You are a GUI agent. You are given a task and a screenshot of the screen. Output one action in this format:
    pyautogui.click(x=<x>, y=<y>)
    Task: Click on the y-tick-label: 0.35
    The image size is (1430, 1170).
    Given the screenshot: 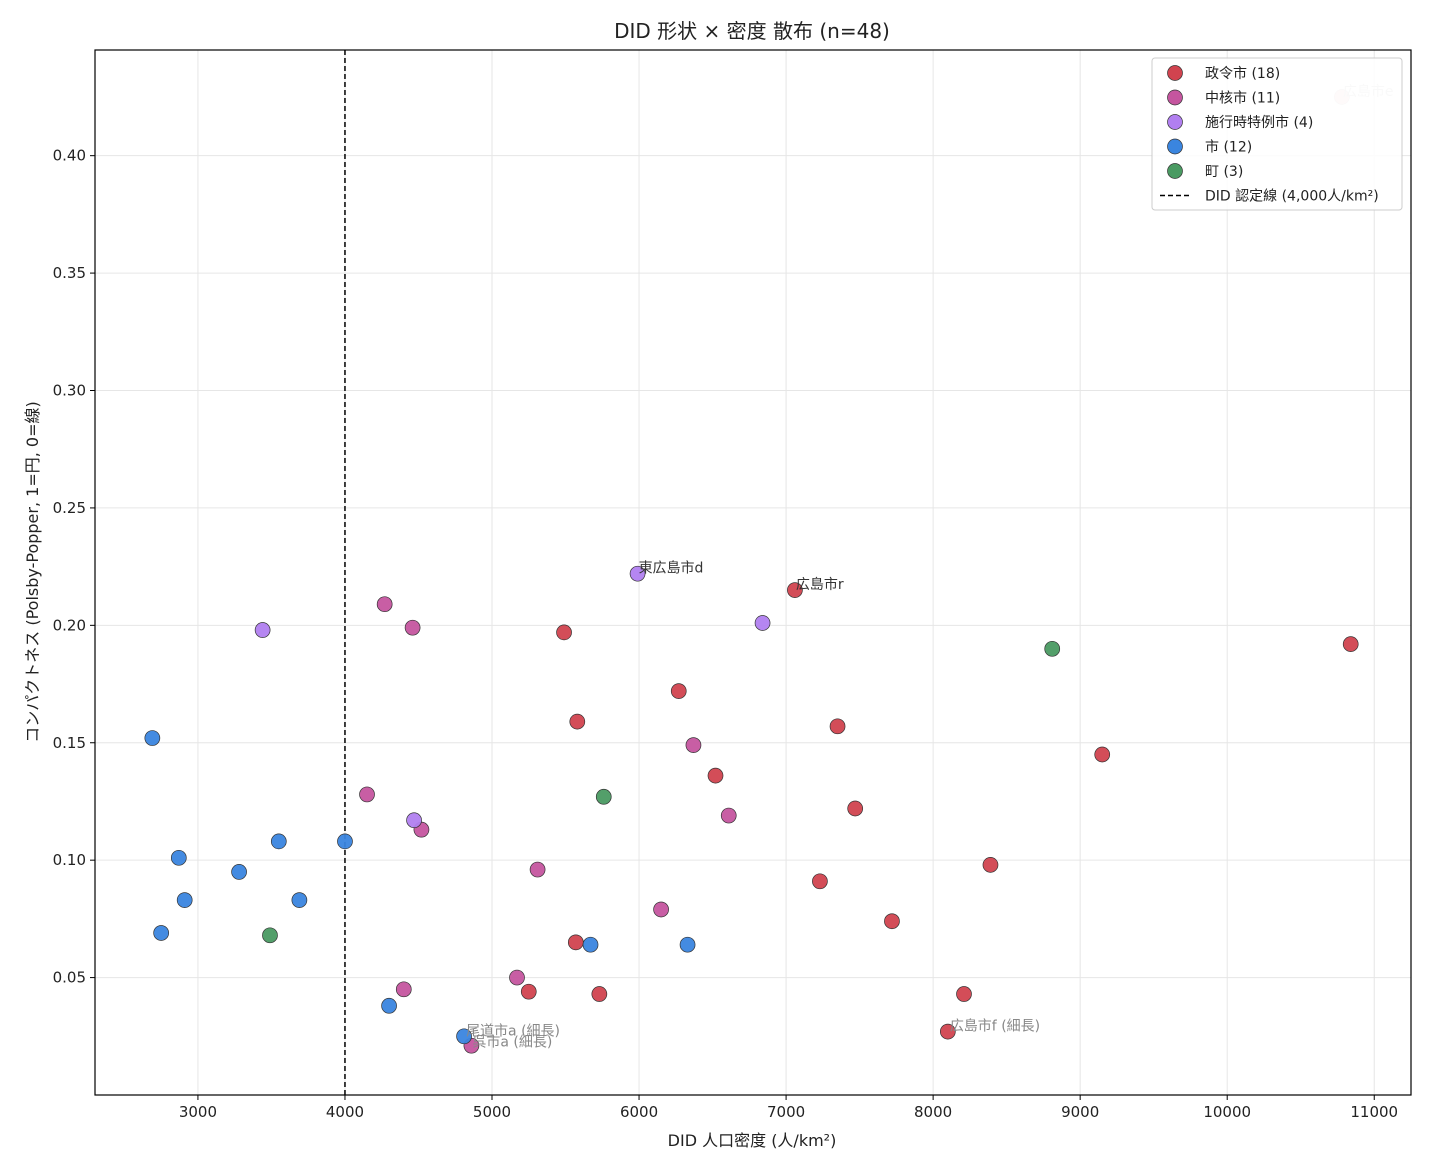 What is the action you would take?
    pyautogui.click(x=69, y=273)
    